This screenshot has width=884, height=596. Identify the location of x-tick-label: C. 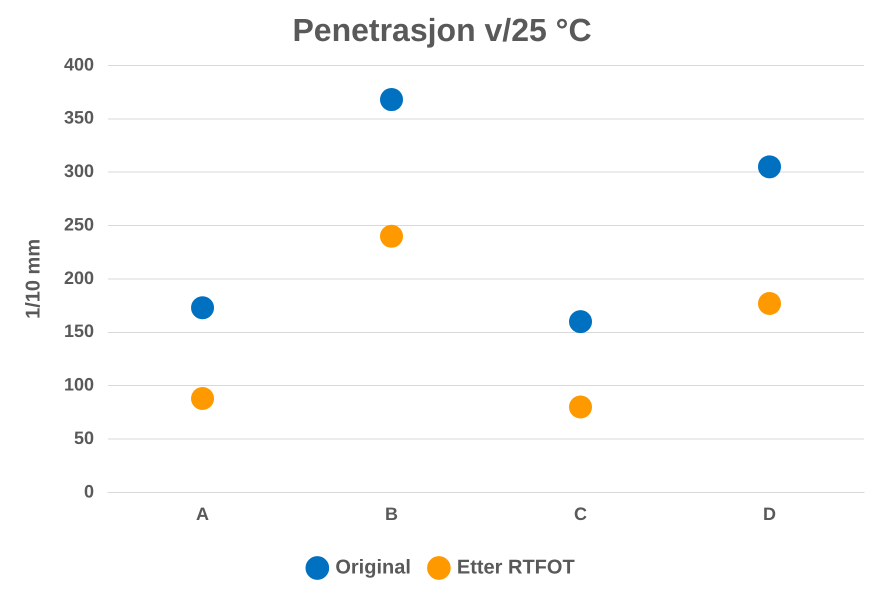
(581, 514).